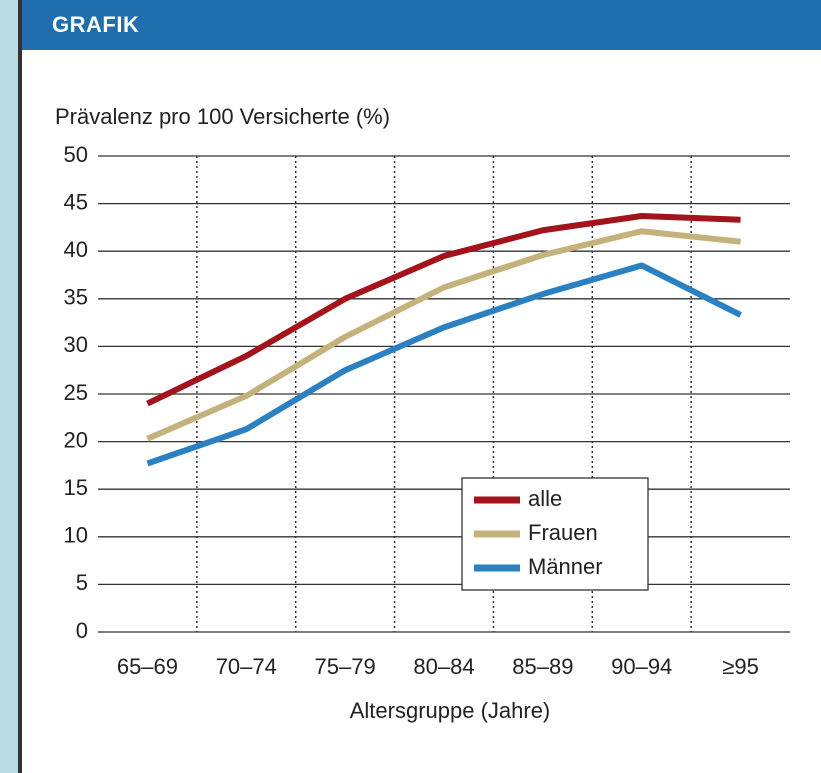 This screenshot has width=821, height=773. What do you see at coordinates (76, 154) in the screenshot?
I see `y-tick-label: 50` at bounding box center [76, 154].